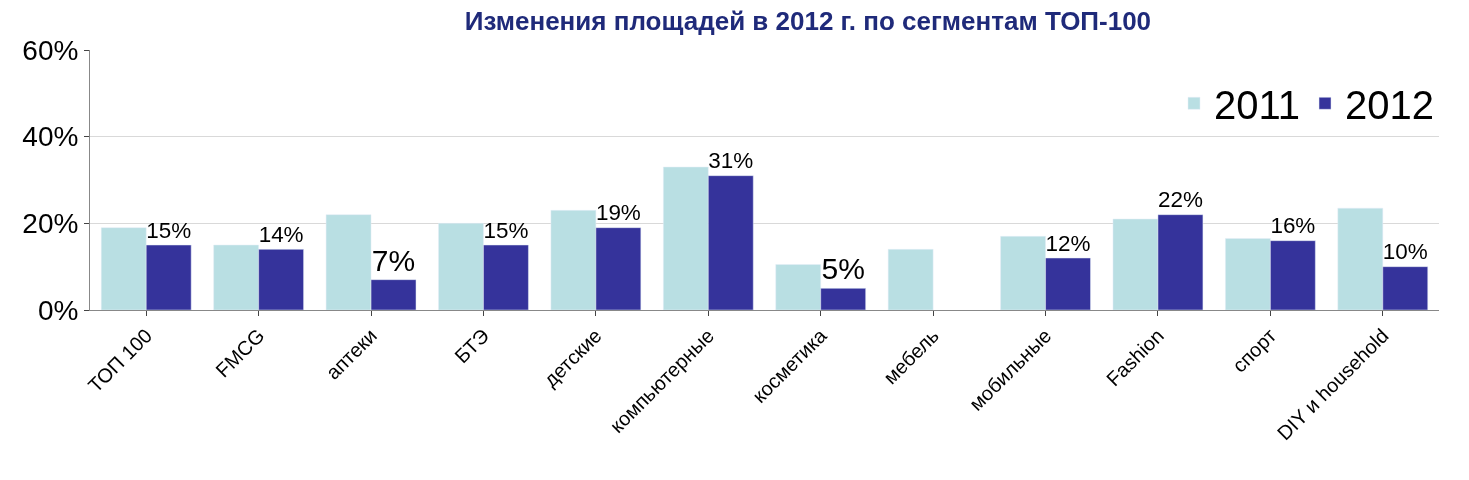 The height and width of the screenshot is (480, 1469). Describe the element at coordinates (393, 260) in the screenshot. I see `data-label: 7%` at that location.